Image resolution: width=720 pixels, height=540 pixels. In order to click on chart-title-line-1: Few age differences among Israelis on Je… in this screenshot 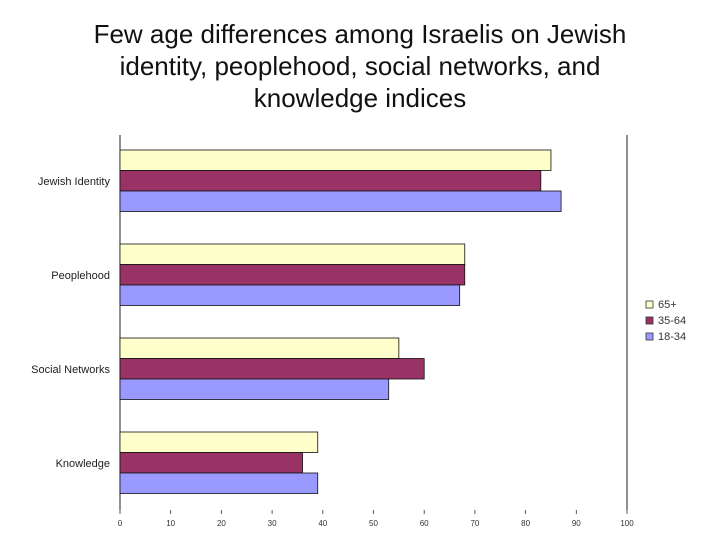, I will do `click(360, 34)`.